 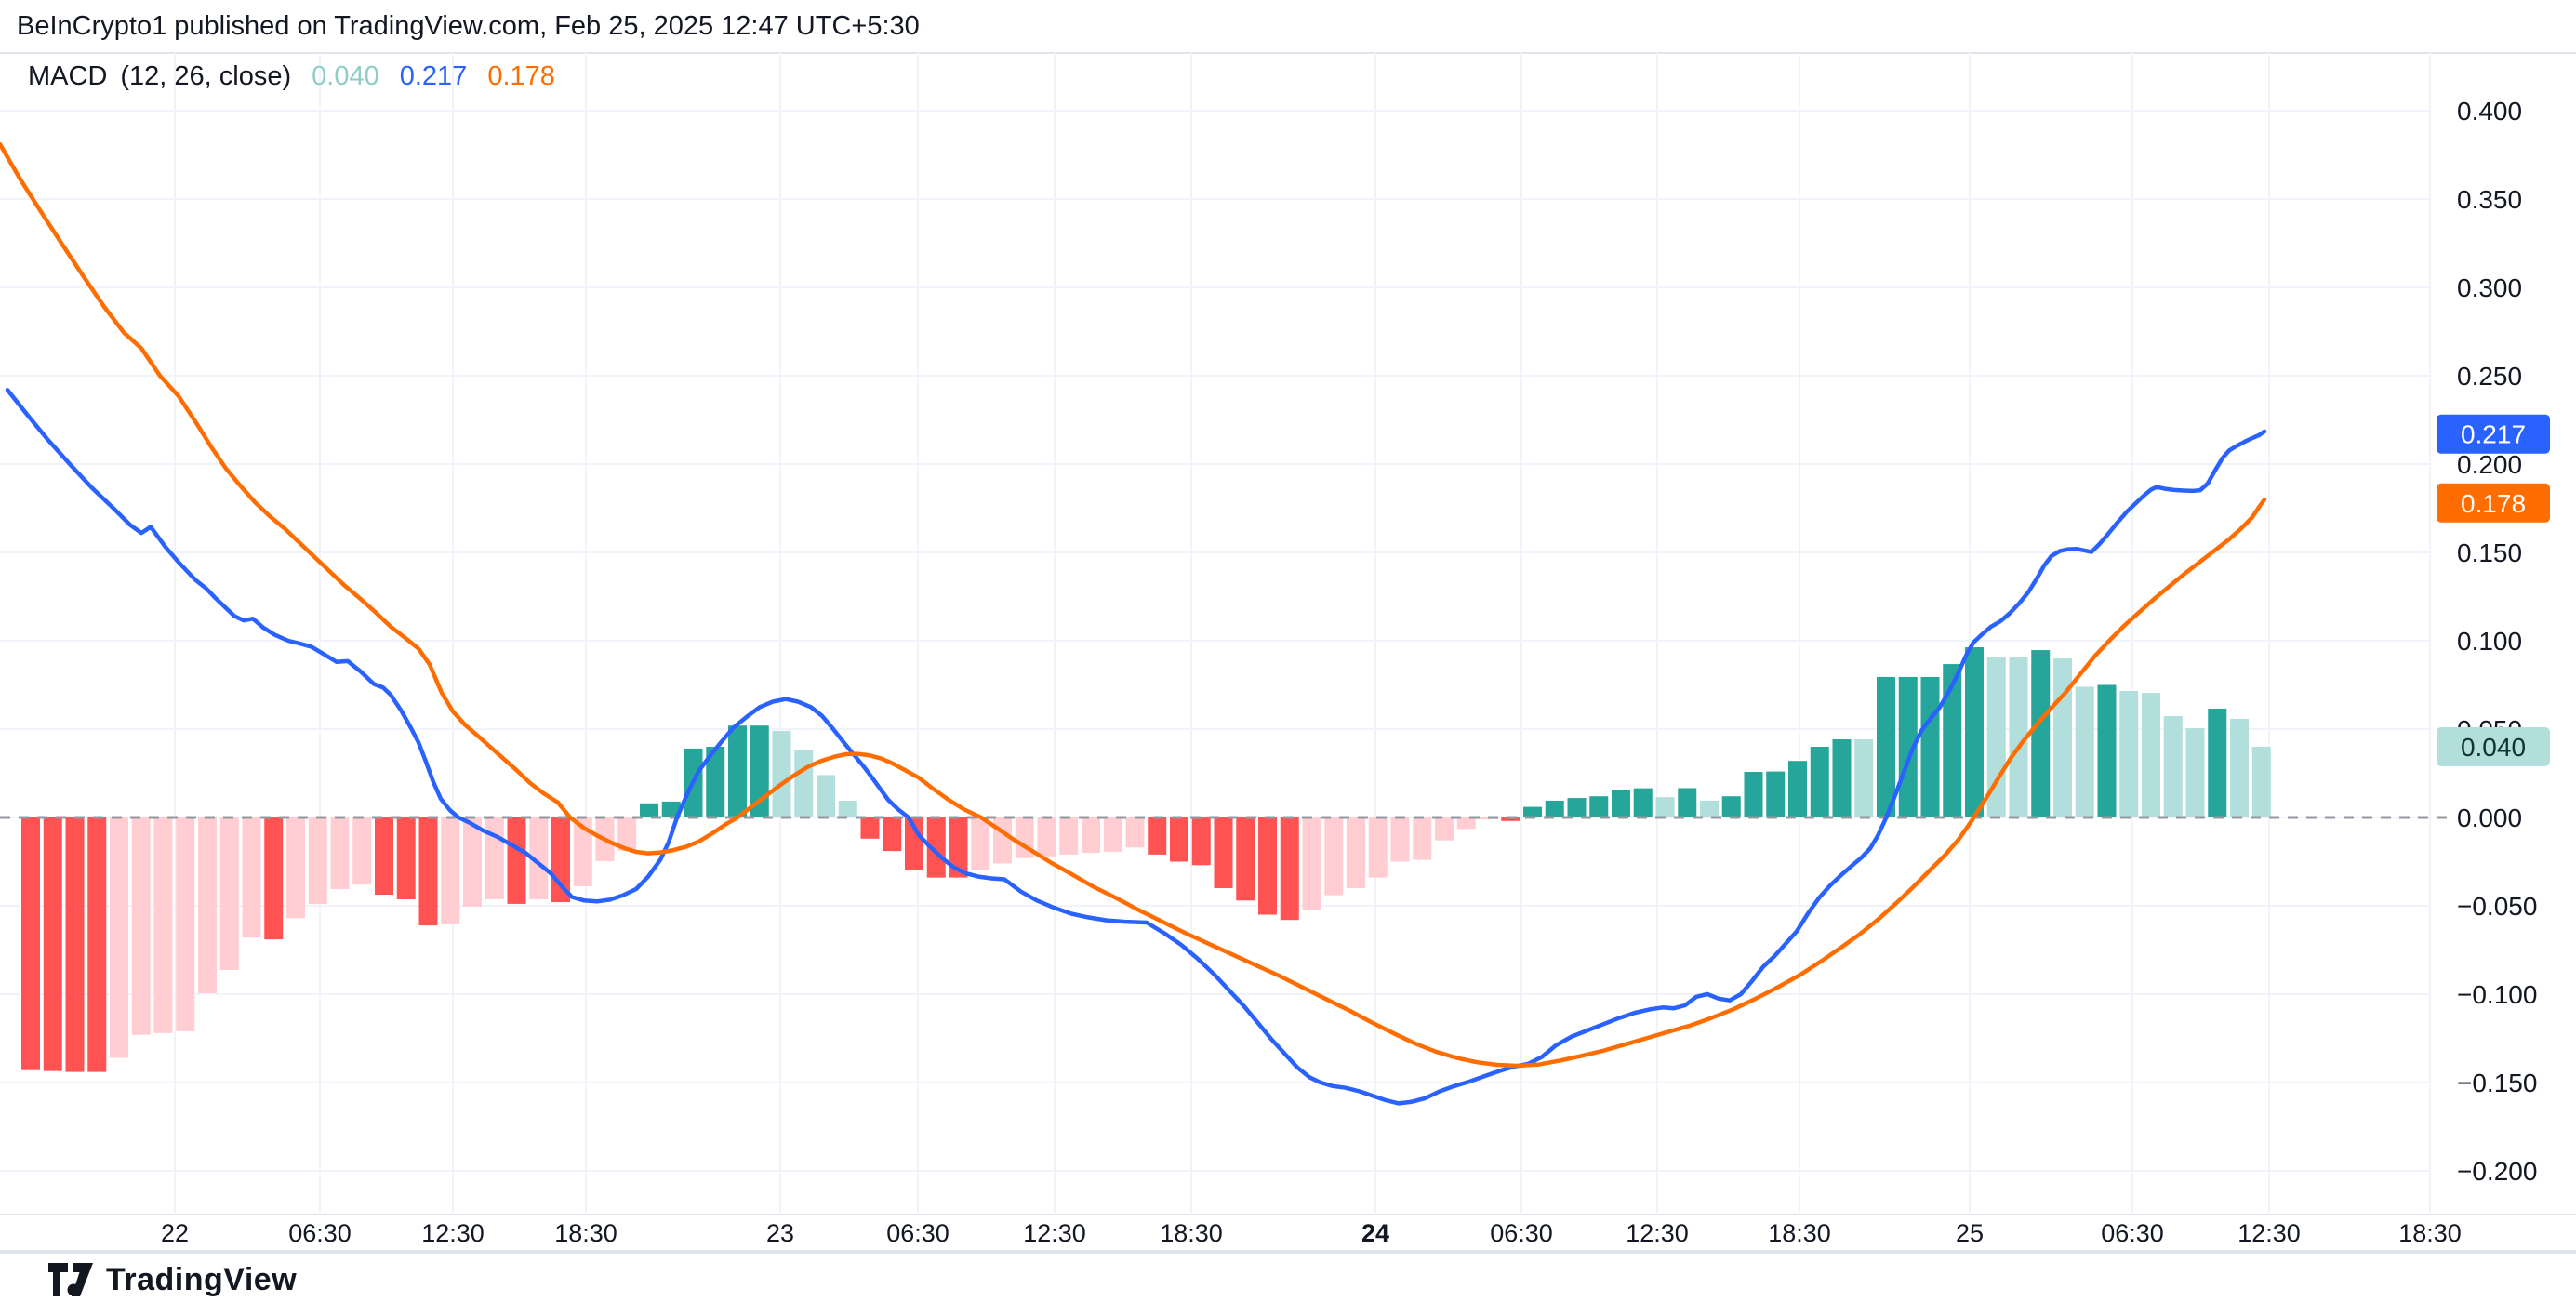 I want to click on price-axis-label: 0.200, so click(x=2489, y=464).